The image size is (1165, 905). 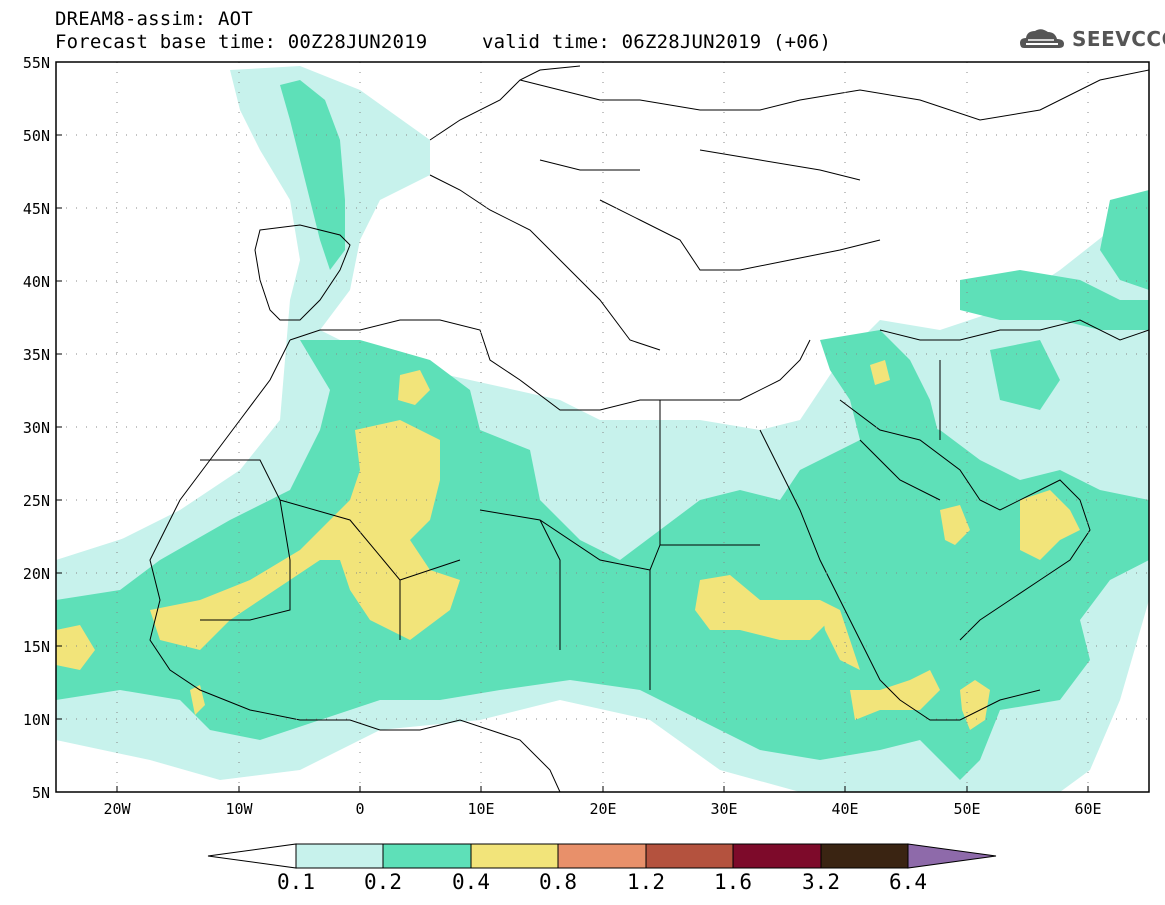 I want to click on colorbar-label-4: 1.2, so click(x=646, y=882).